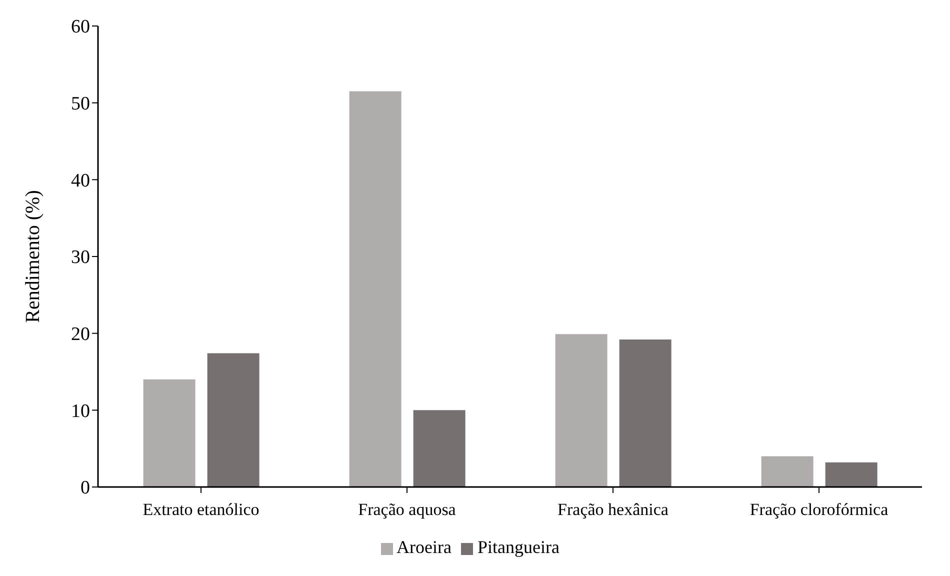 The image size is (950, 576). What do you see at coordinates (613, 510) in the screenshot?
I see `x-tick-label: Fração hexânica` at bounding box center [613, 510].